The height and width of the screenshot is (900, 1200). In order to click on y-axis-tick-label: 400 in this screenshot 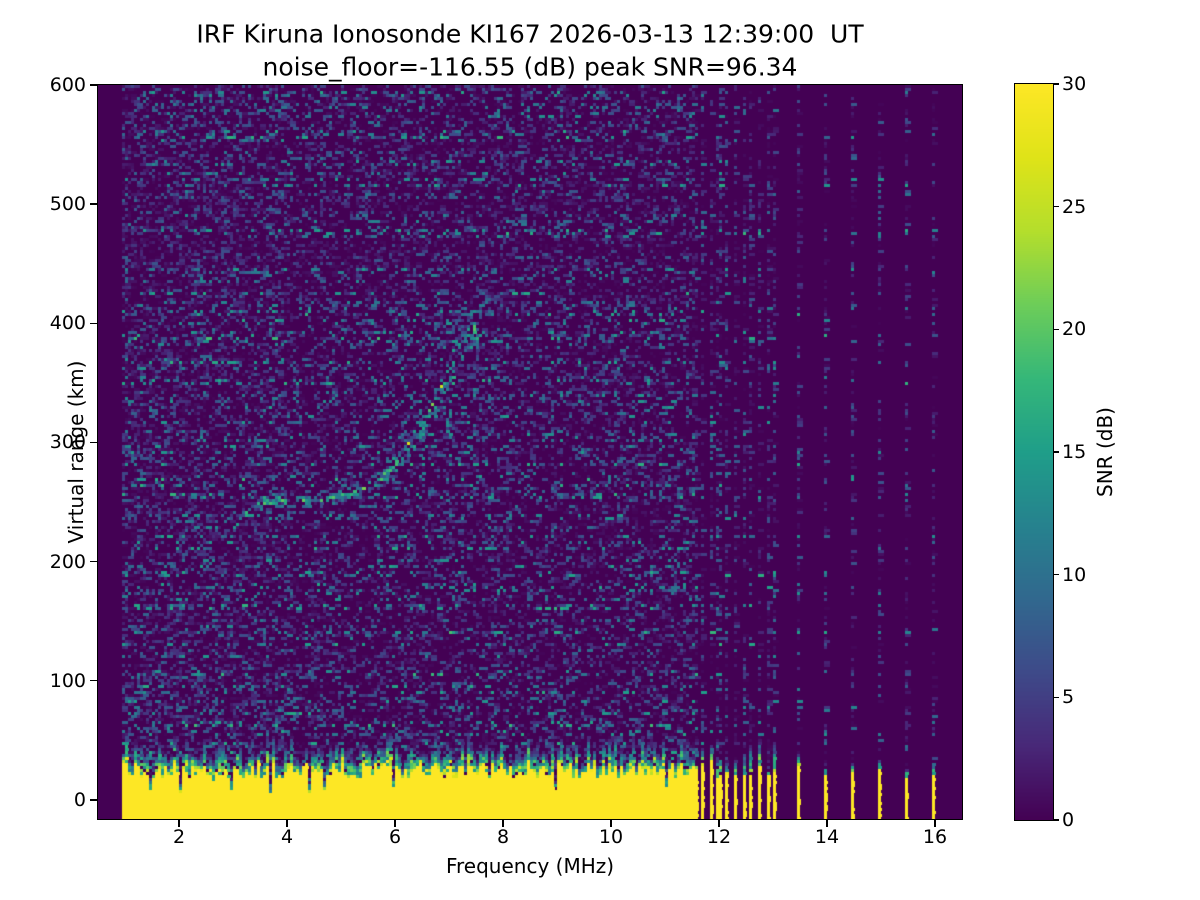, I will do `click(67, 323)`.